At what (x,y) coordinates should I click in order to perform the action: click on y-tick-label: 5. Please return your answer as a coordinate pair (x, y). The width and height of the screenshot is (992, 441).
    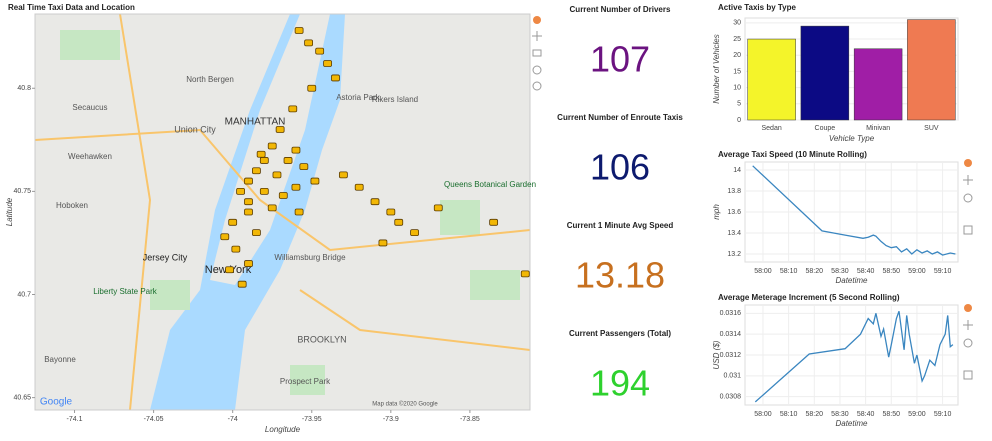
    Looking at the image, I should click on (739, 104).